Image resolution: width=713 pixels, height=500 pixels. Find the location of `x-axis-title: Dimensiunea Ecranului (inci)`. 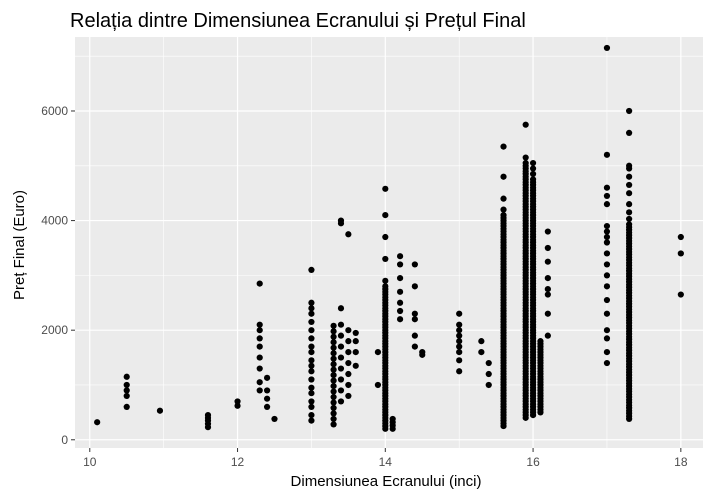

x-axis-title: Dimensiunea Ecranului (inci) is located at coordinates (386, 481).